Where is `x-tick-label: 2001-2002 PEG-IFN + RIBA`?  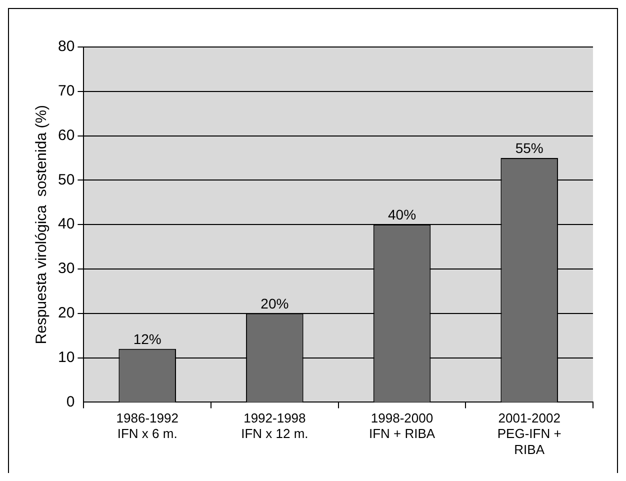
x-tick-label: 2001-2002 PEG-IFN + RIBA is located at coordinates (529, 433).